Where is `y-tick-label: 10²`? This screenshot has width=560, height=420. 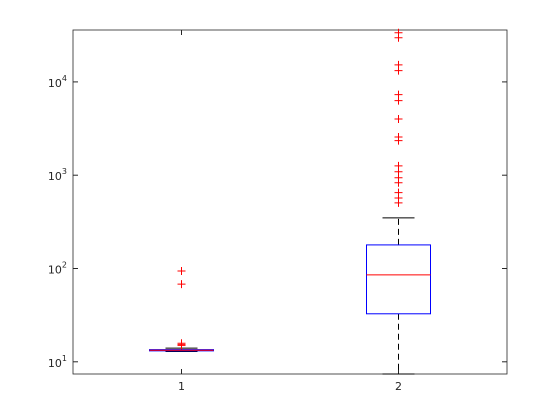 y-tick-label: 10² is located at coordinates (57, 268).